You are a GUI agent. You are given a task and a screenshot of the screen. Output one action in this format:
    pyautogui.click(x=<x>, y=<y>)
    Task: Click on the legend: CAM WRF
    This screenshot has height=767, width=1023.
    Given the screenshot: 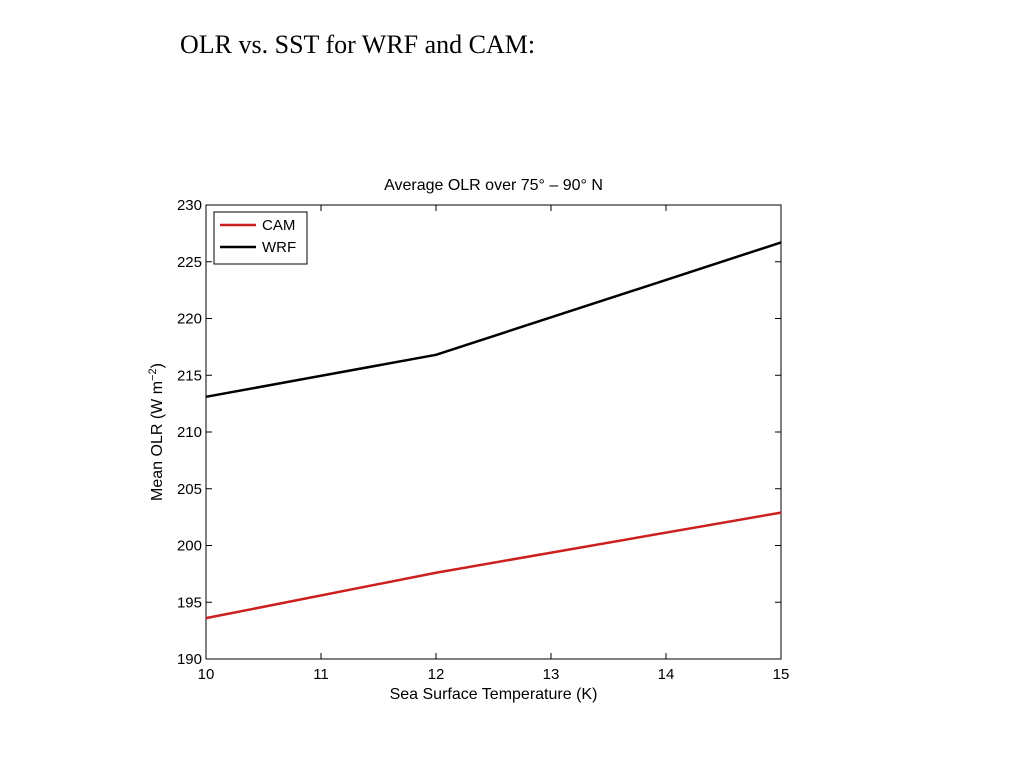 What is the action you would take?
    pyautogui.click(x=260, y=238)
    